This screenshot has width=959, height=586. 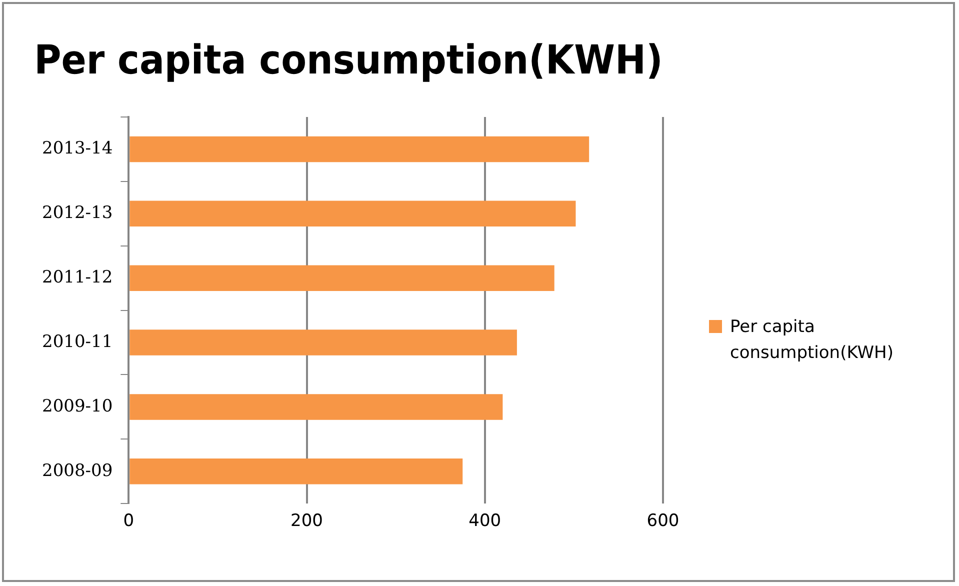 What do you see at coordinates (77, 470) in the screenshot?
I see `y-tick-label: 2008-09` at bounding box center [77, 470].